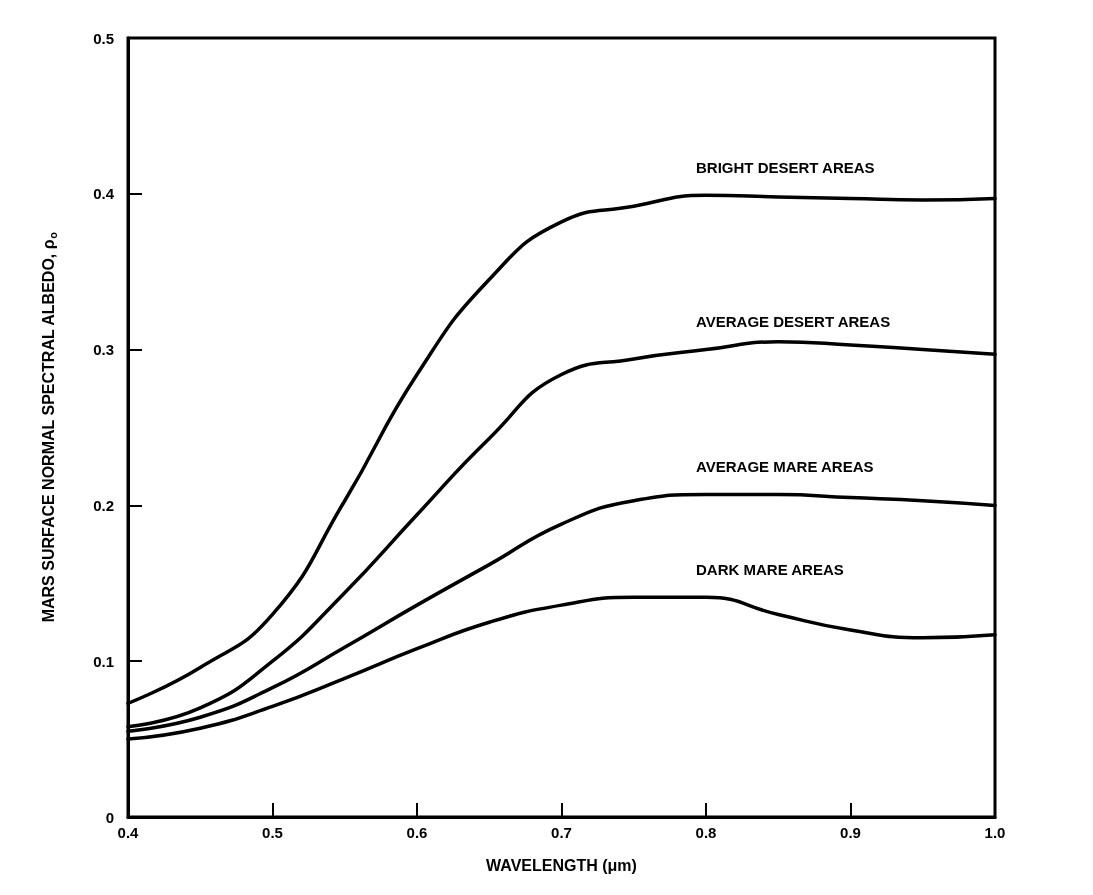  What do you see at coordinates (561, 865) in the screenshot?
I see `x-axis-title: WAVELENGTH (μm)` at bounding box center [561, 865].